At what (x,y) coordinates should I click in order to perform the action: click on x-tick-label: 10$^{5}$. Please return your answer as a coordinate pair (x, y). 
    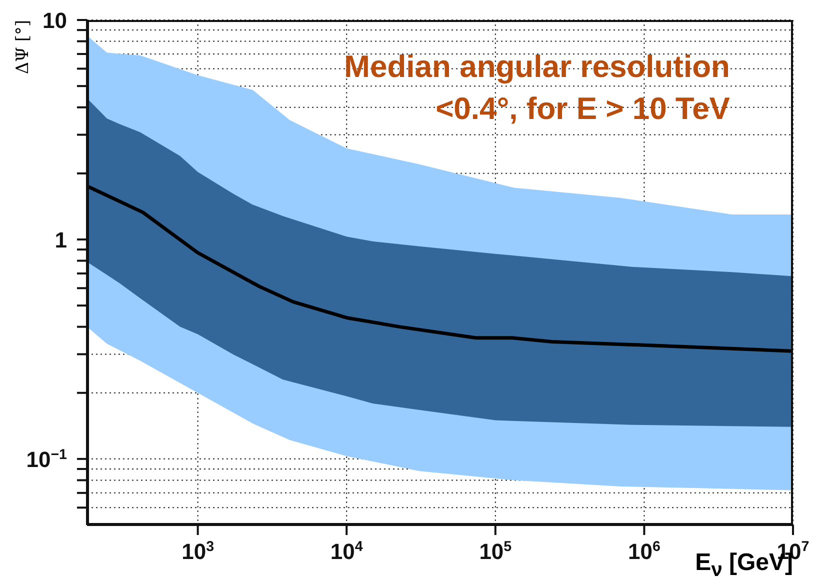
    Looking at the image, I should click on (495, 551).